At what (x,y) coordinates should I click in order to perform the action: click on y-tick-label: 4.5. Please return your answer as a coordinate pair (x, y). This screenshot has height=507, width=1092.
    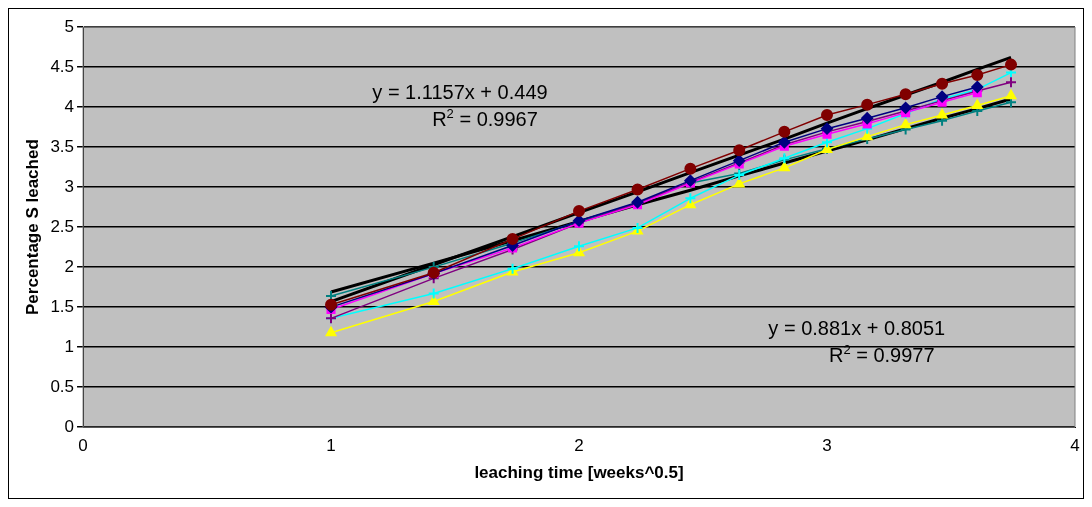
    Looking at the image, I should click on (62, 66).